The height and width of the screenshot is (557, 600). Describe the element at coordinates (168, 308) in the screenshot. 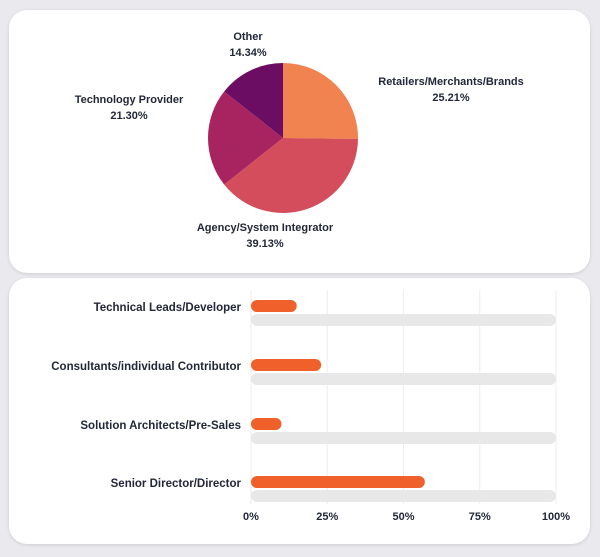

I see `category-label-technical-leads-developer: Technical Leads/Developer` at that location.